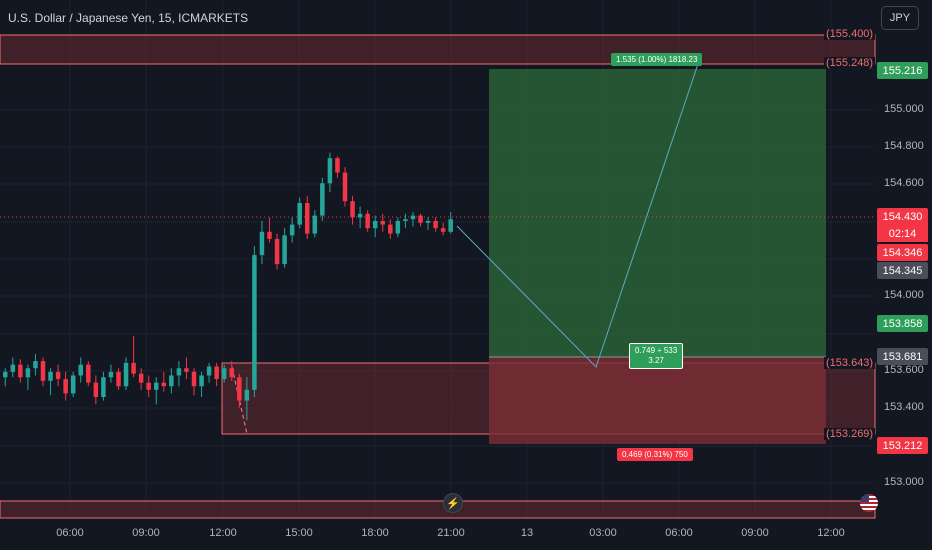  I want to click on ask-price-tag: 154.345, so click(902, 270).